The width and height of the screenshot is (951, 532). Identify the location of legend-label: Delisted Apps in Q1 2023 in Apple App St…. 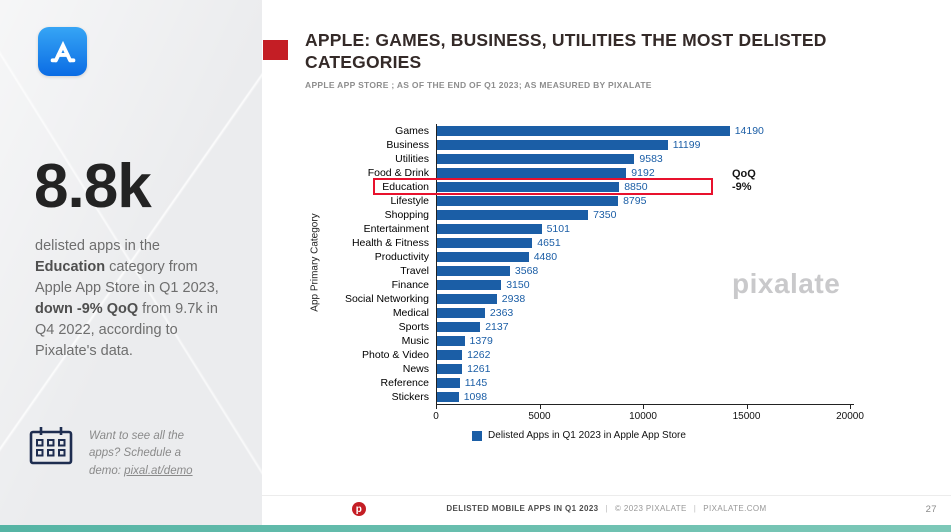
(587, 435).